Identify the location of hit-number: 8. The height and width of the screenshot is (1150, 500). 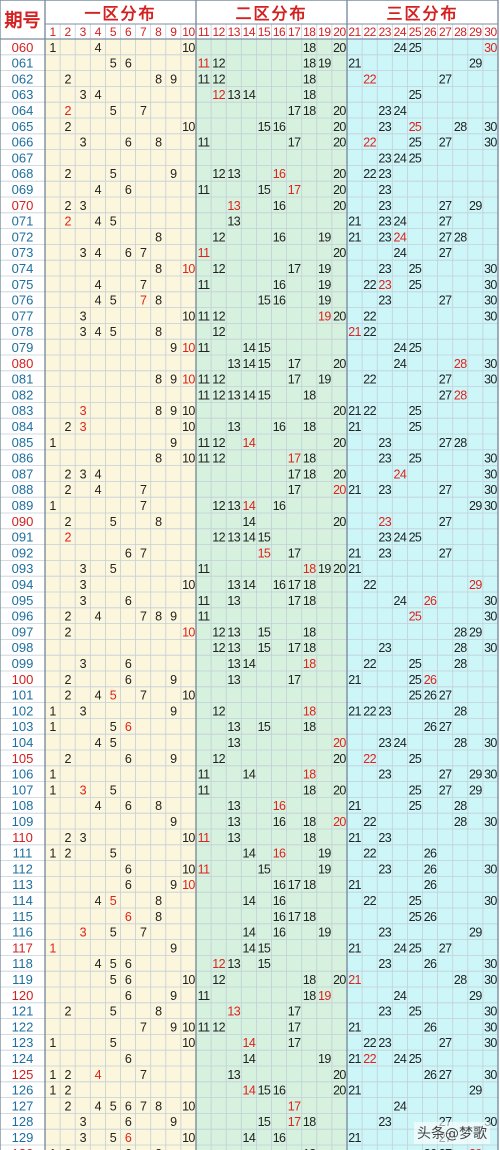
(158, 617).